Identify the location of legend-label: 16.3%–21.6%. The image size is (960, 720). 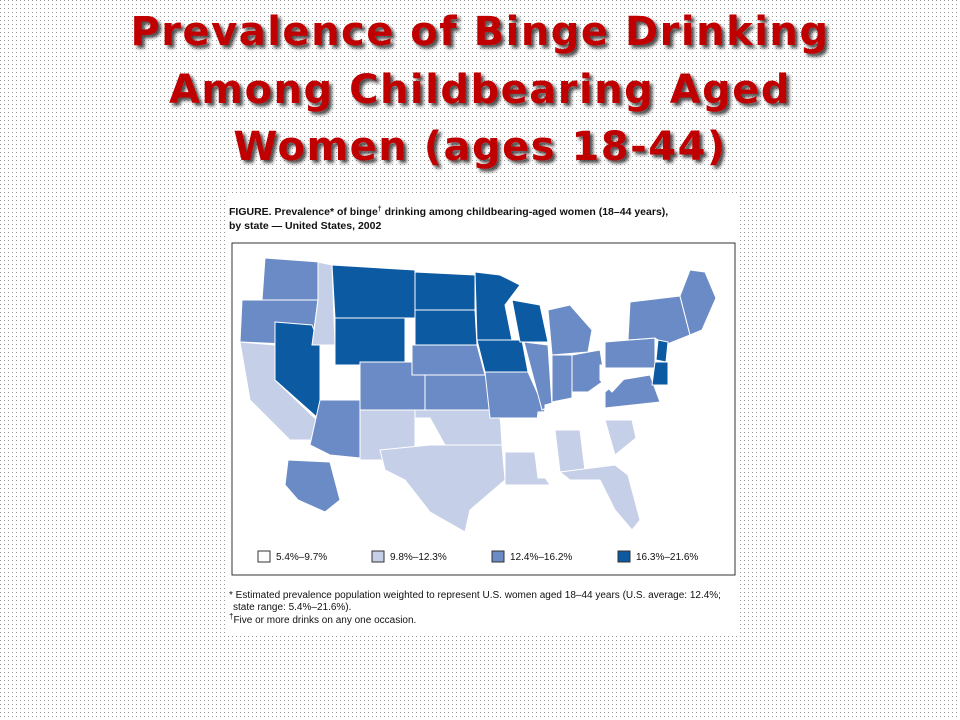
(667, 557).